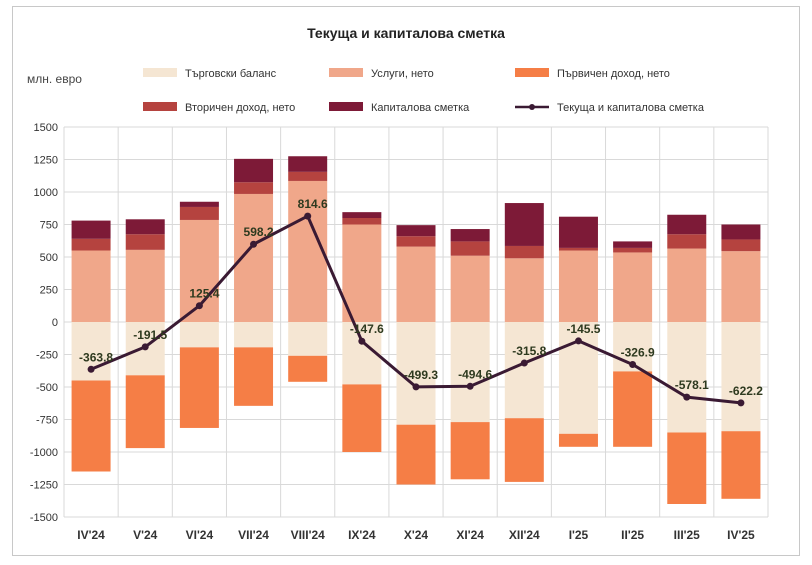 This screenshot has height=565, width=812. What do you see at coordinates (362, 535) in the screenshot?
I see `x-tick-label: IX'24` at bounding box center [362, 535].